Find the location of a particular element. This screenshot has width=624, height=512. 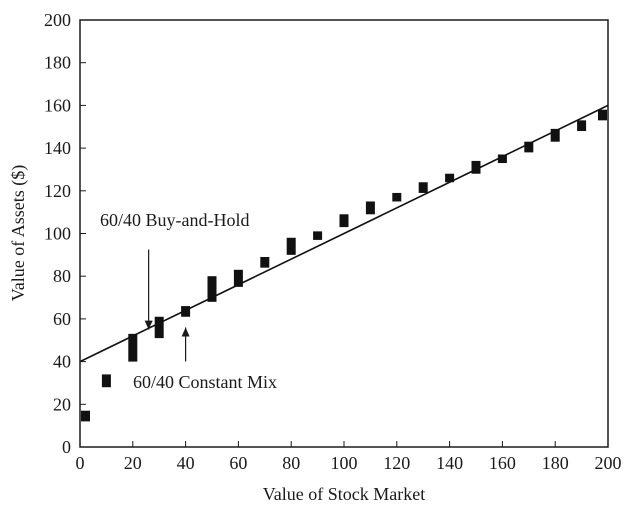

y-tick-label: 120 is located at coordinates (57, 191).